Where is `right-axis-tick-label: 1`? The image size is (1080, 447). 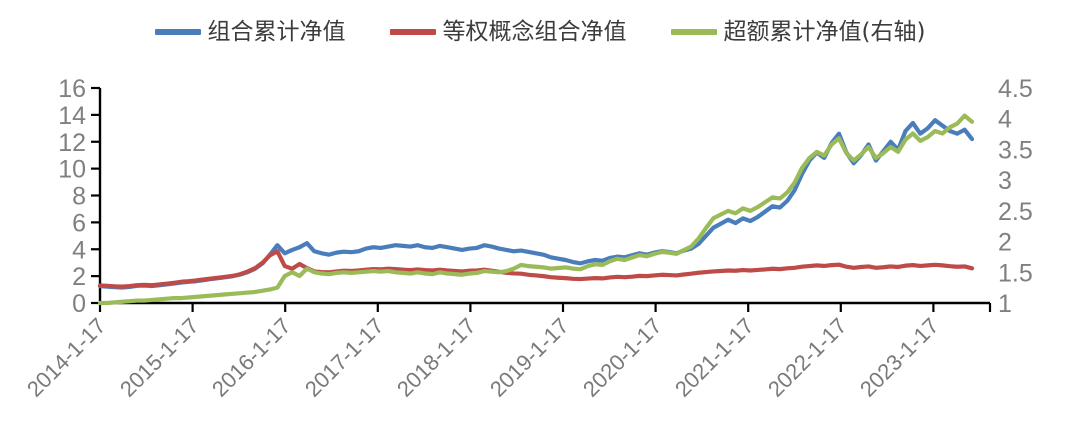
right-axis-tick-label: 1 is located at coordinates (1005, 304).